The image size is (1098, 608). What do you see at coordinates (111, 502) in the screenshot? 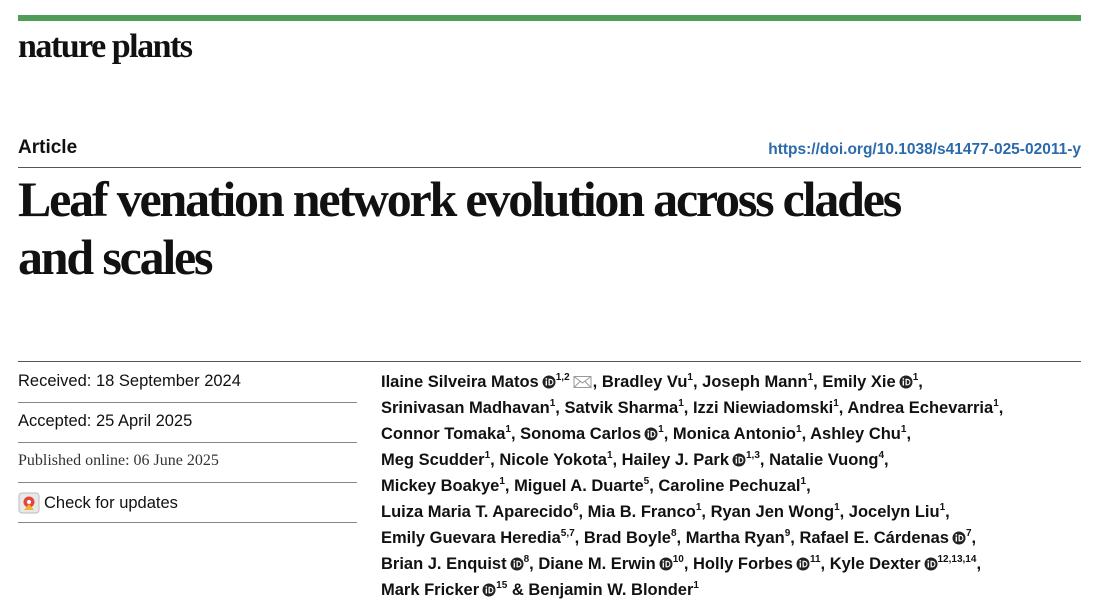
I see `check-updates-text: Check for updates` at bounding box center [111, 502].